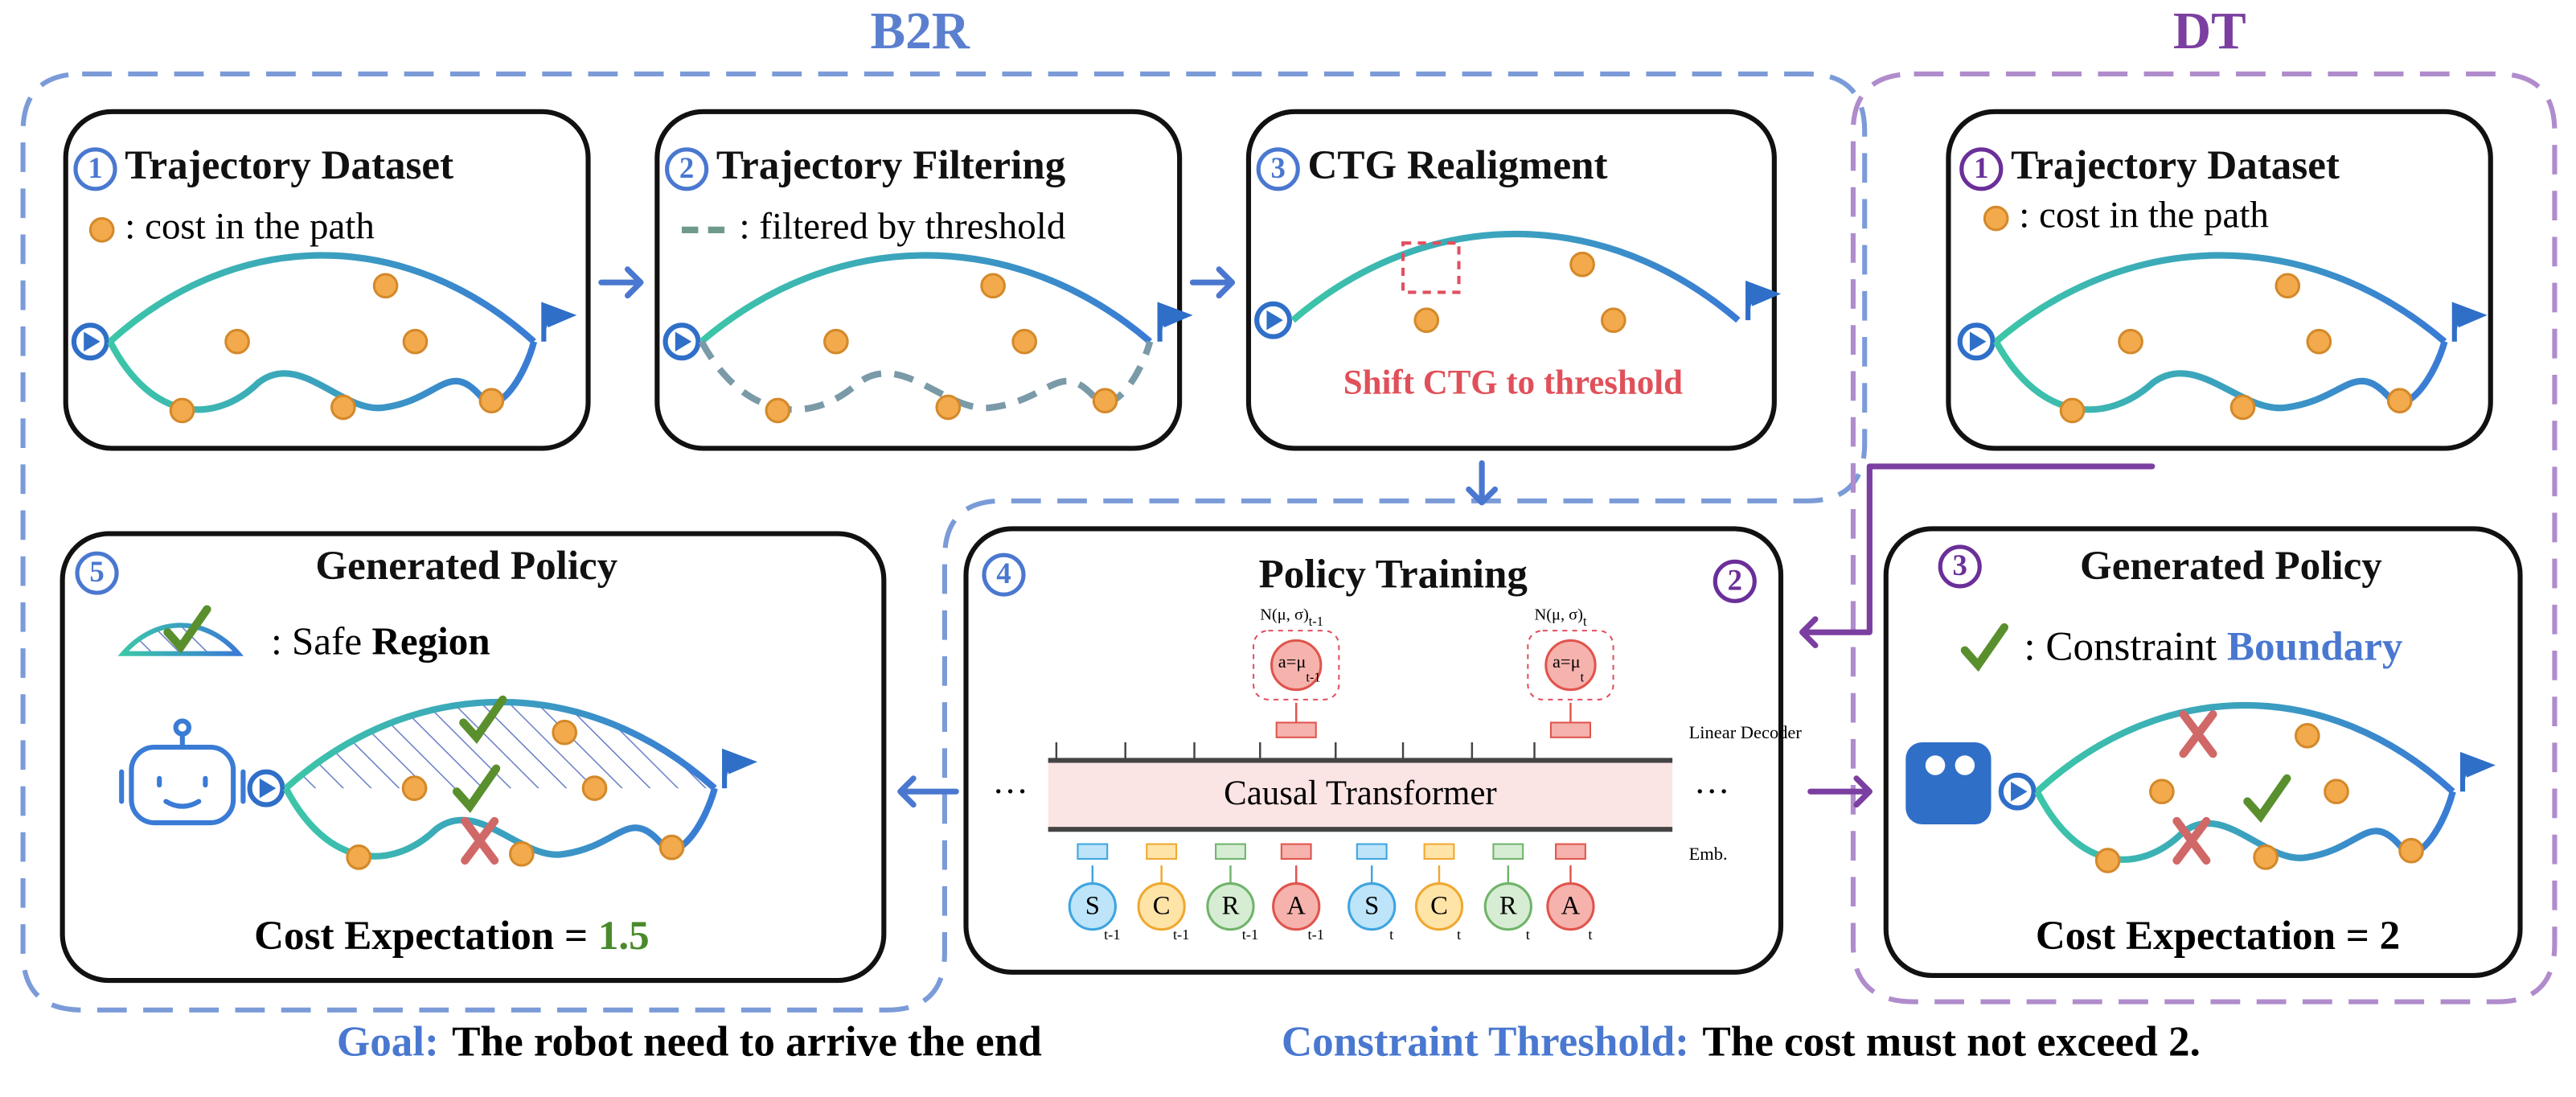 This screenshot has width=2576, height=1097. Describe the element at coordinates (1948, 783) in the screenshot. I see `dt-robot` at that location.